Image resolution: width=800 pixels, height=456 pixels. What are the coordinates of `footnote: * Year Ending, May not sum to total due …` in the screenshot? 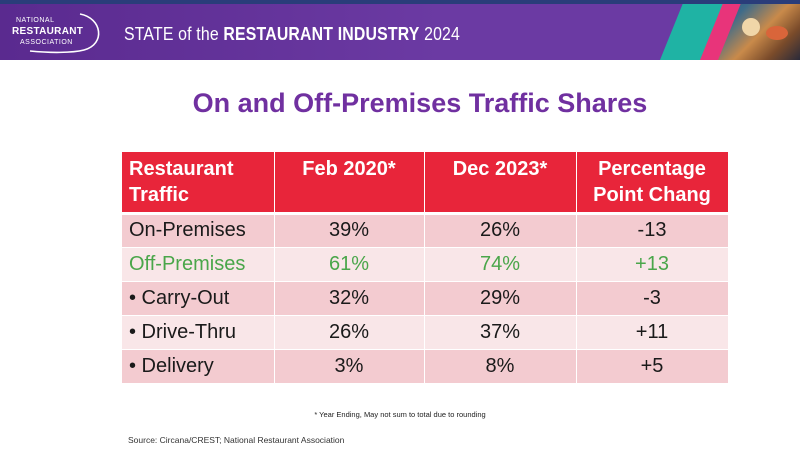 It's located at (400, 414).